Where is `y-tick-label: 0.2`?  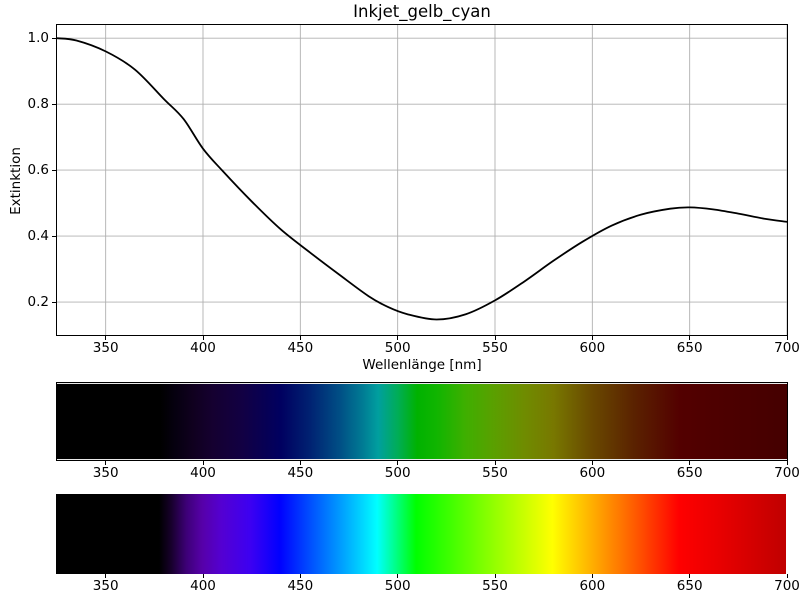 y-tick-label: 0.2 is located at coordinates (38, 302).